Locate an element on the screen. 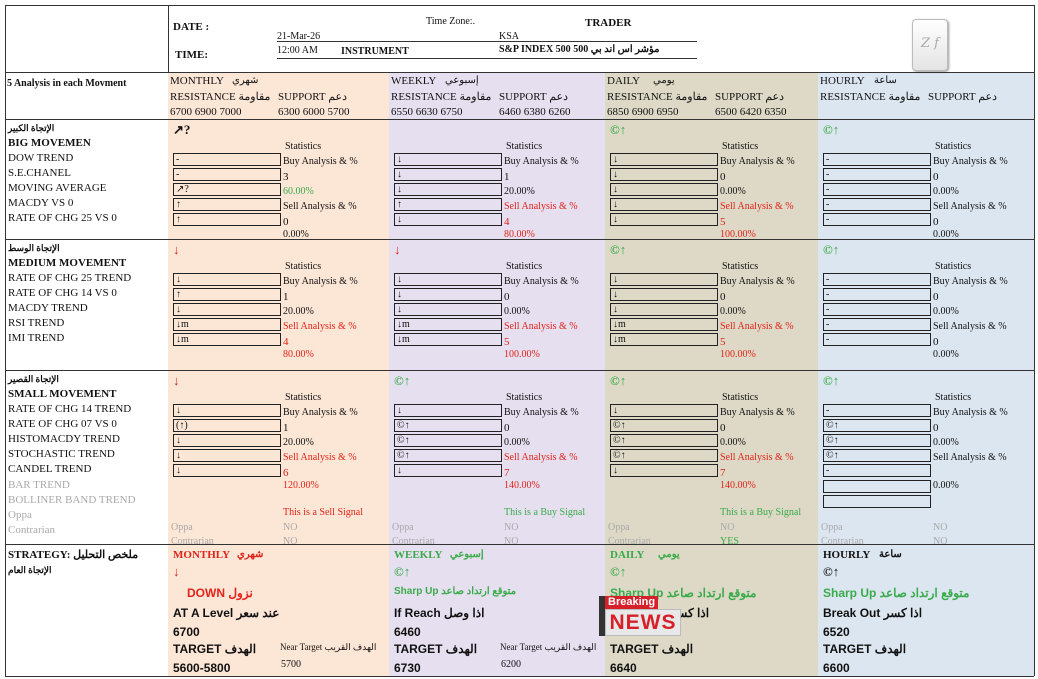  contrarian-value: NO is located at coordinates (511, 541).